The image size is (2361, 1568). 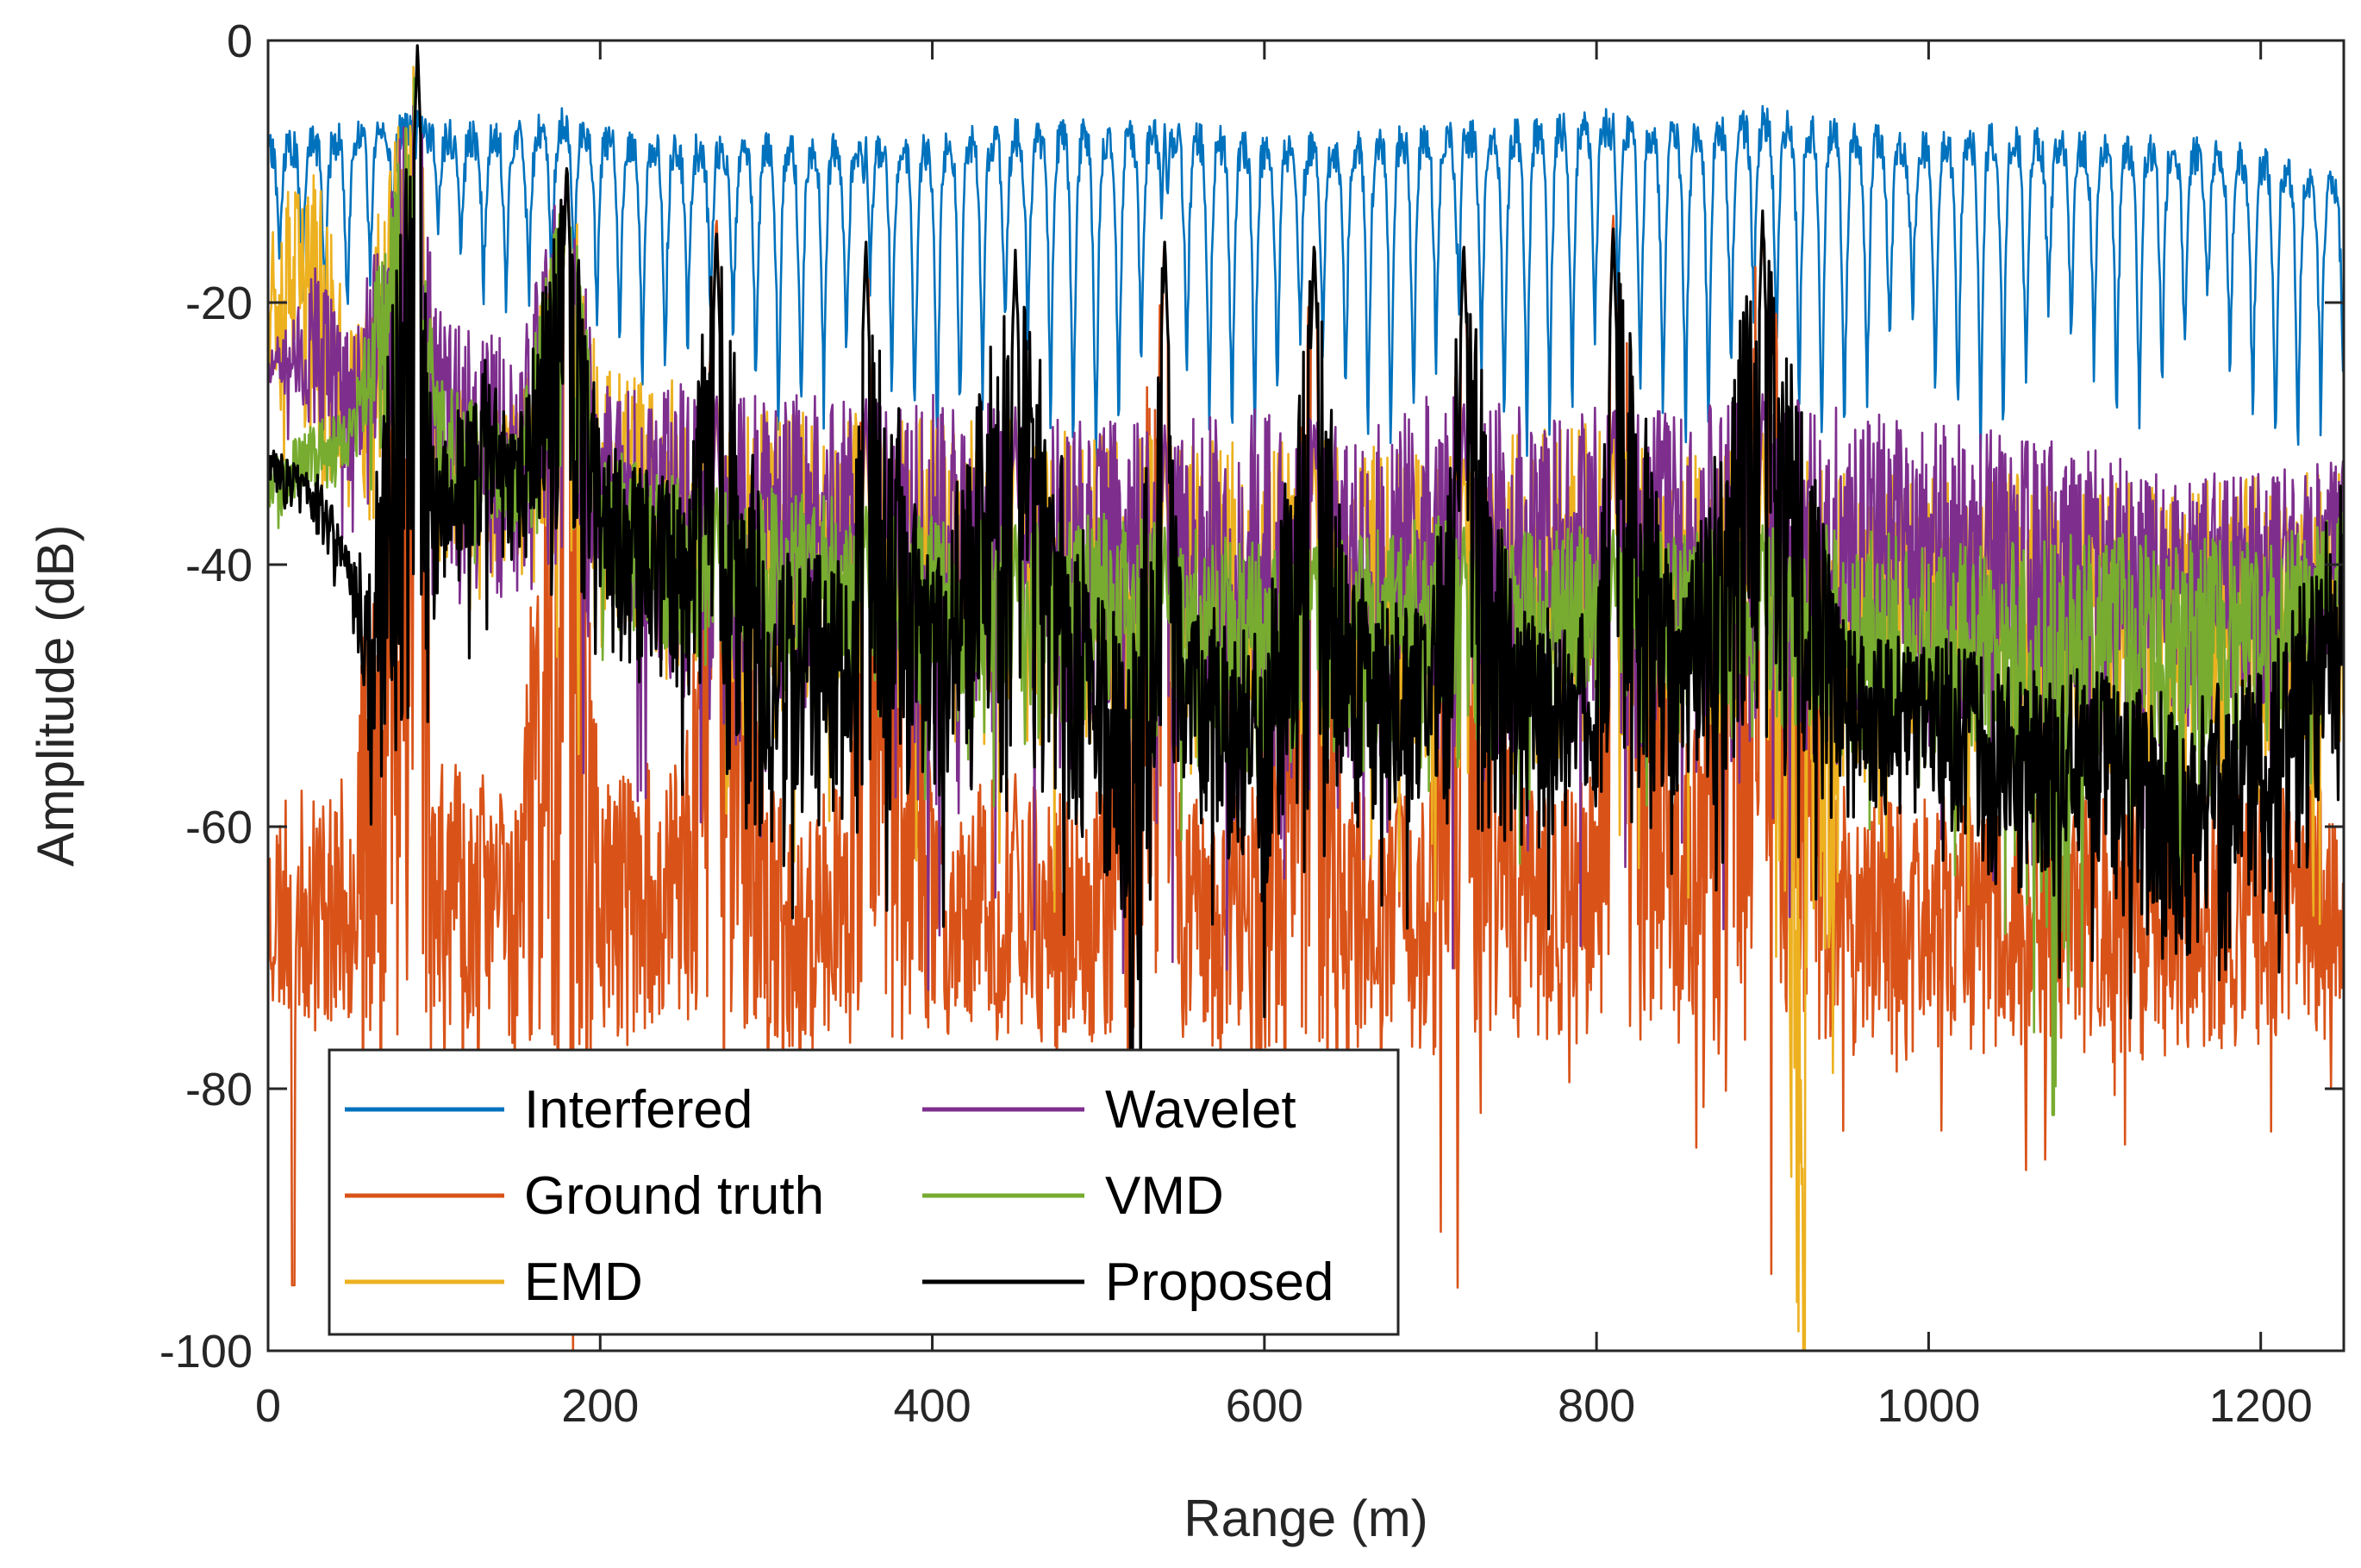 What do you see at coordinates (219, 565) in the screenshot?
I see `y-tick-label: -40` at bounding box center [219, 565].